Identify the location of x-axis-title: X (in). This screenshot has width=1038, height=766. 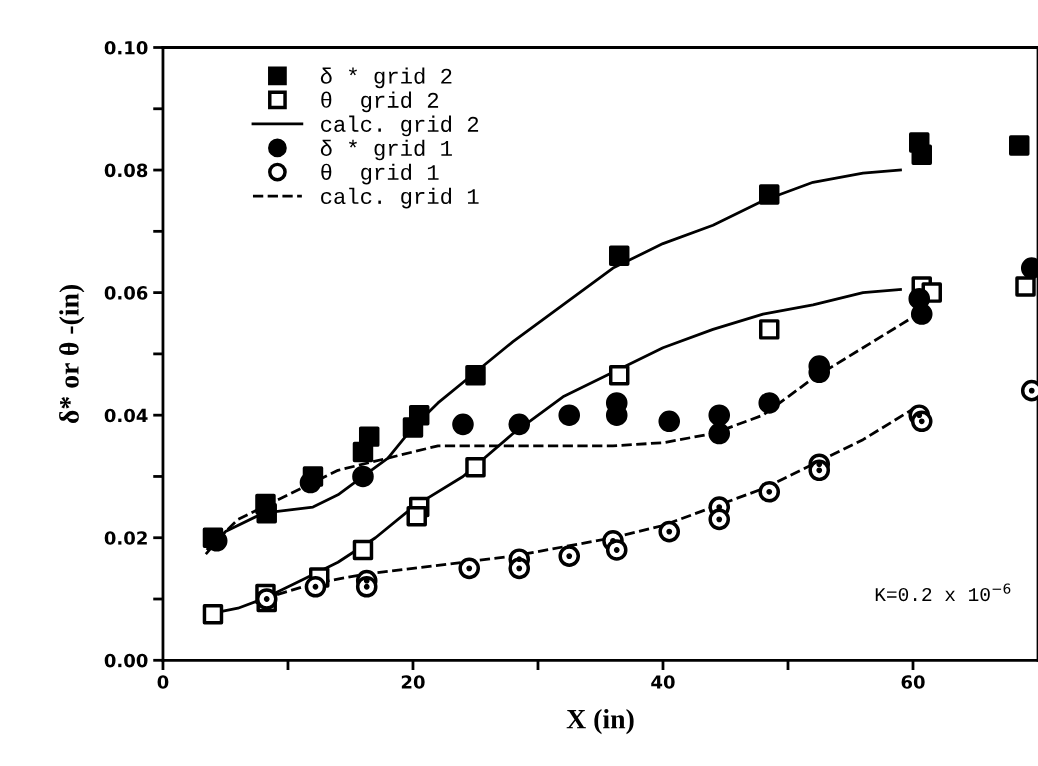
(600, 722).